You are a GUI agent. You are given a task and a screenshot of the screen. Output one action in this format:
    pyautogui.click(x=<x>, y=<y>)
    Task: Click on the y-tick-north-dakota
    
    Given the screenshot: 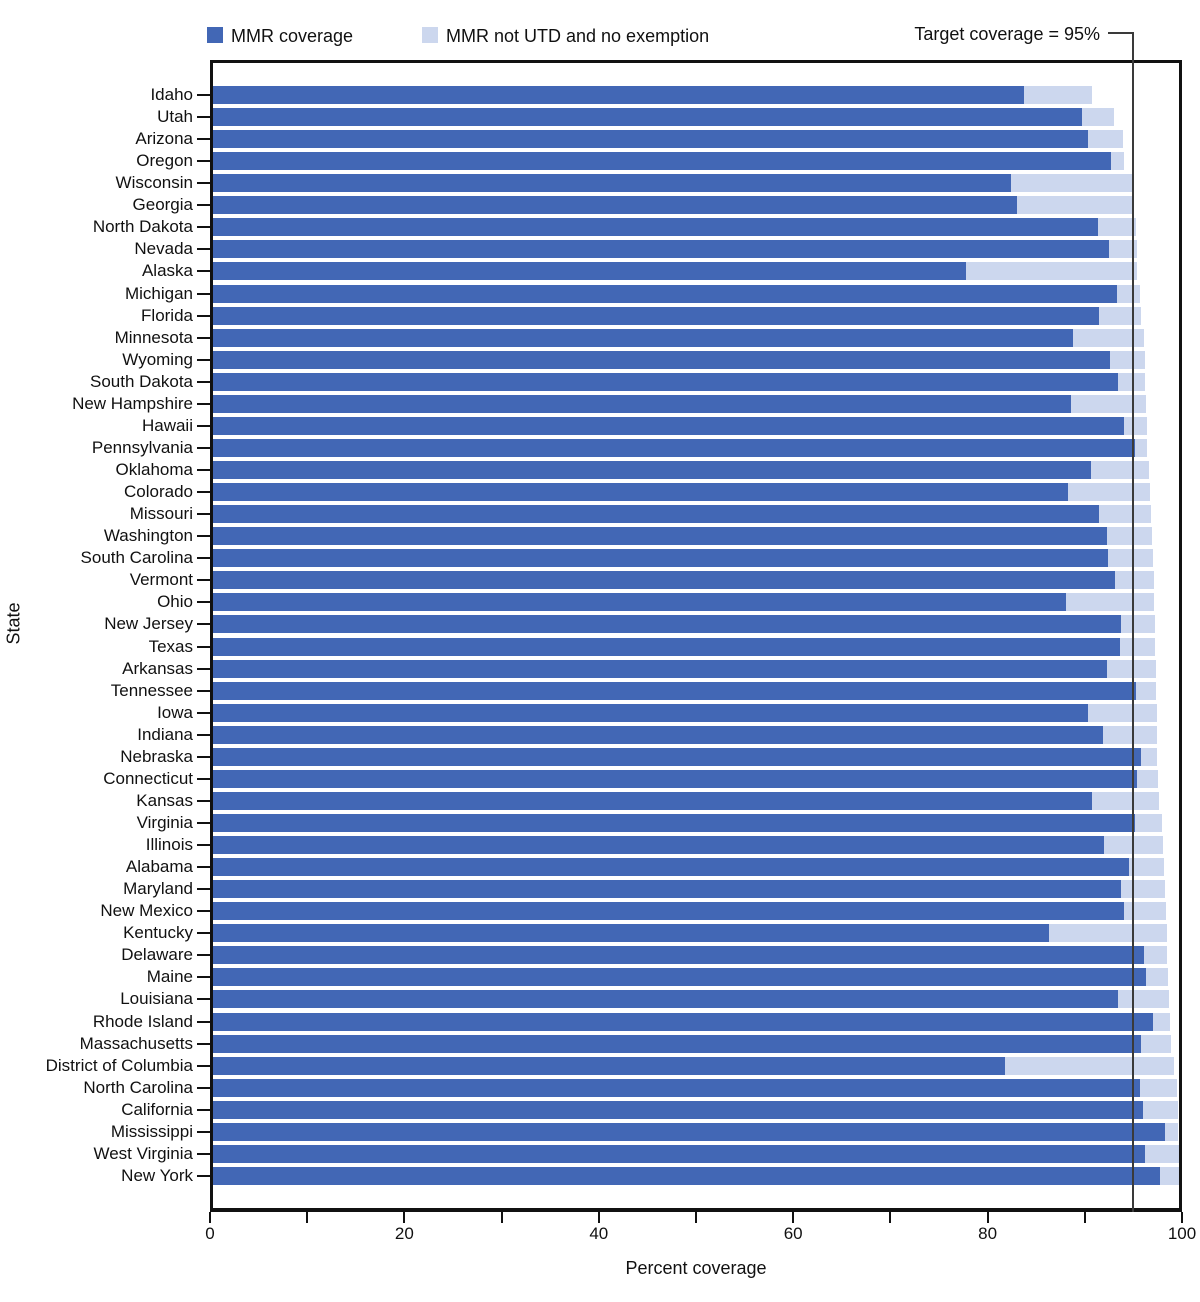 What is the action you would take?
    pyautogui.click(x=203, y=227)
    